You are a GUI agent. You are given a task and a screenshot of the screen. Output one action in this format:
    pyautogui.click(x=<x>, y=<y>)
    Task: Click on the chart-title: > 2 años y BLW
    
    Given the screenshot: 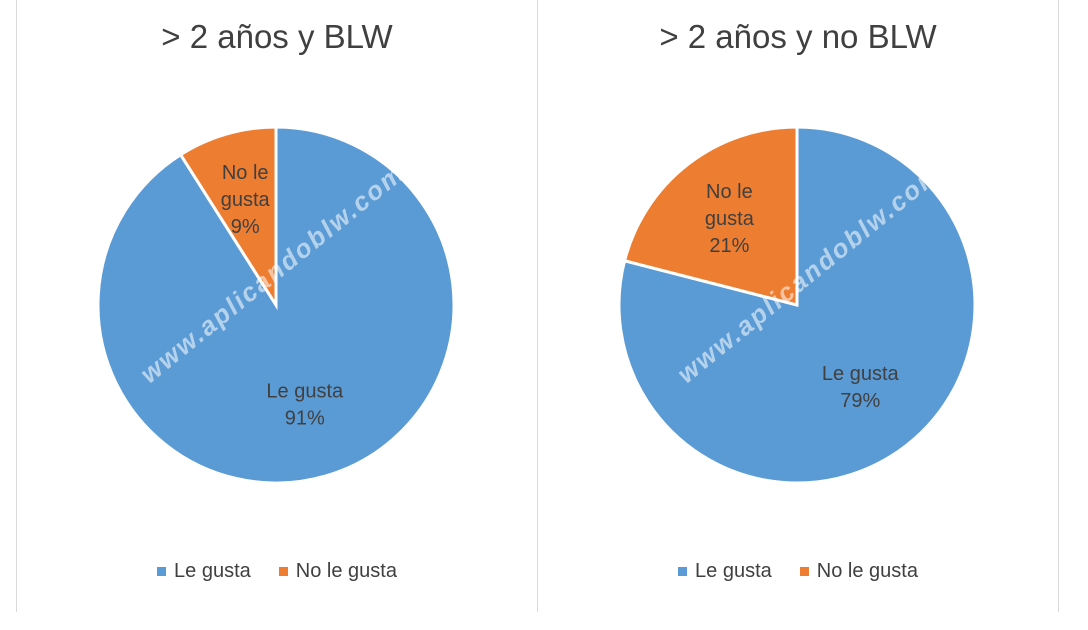 What is the action you would take?
    pyautogui.click(x=277, y=36)
    